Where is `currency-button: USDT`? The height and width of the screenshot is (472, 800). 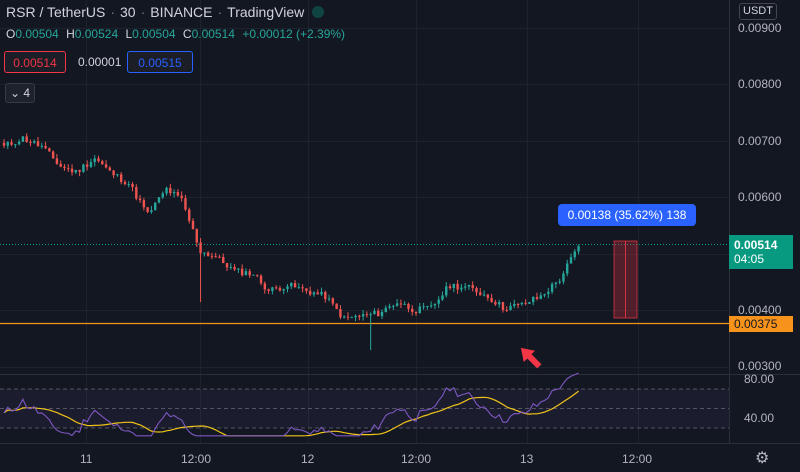
currency-button: USDT is located at coordinates (758, 11).